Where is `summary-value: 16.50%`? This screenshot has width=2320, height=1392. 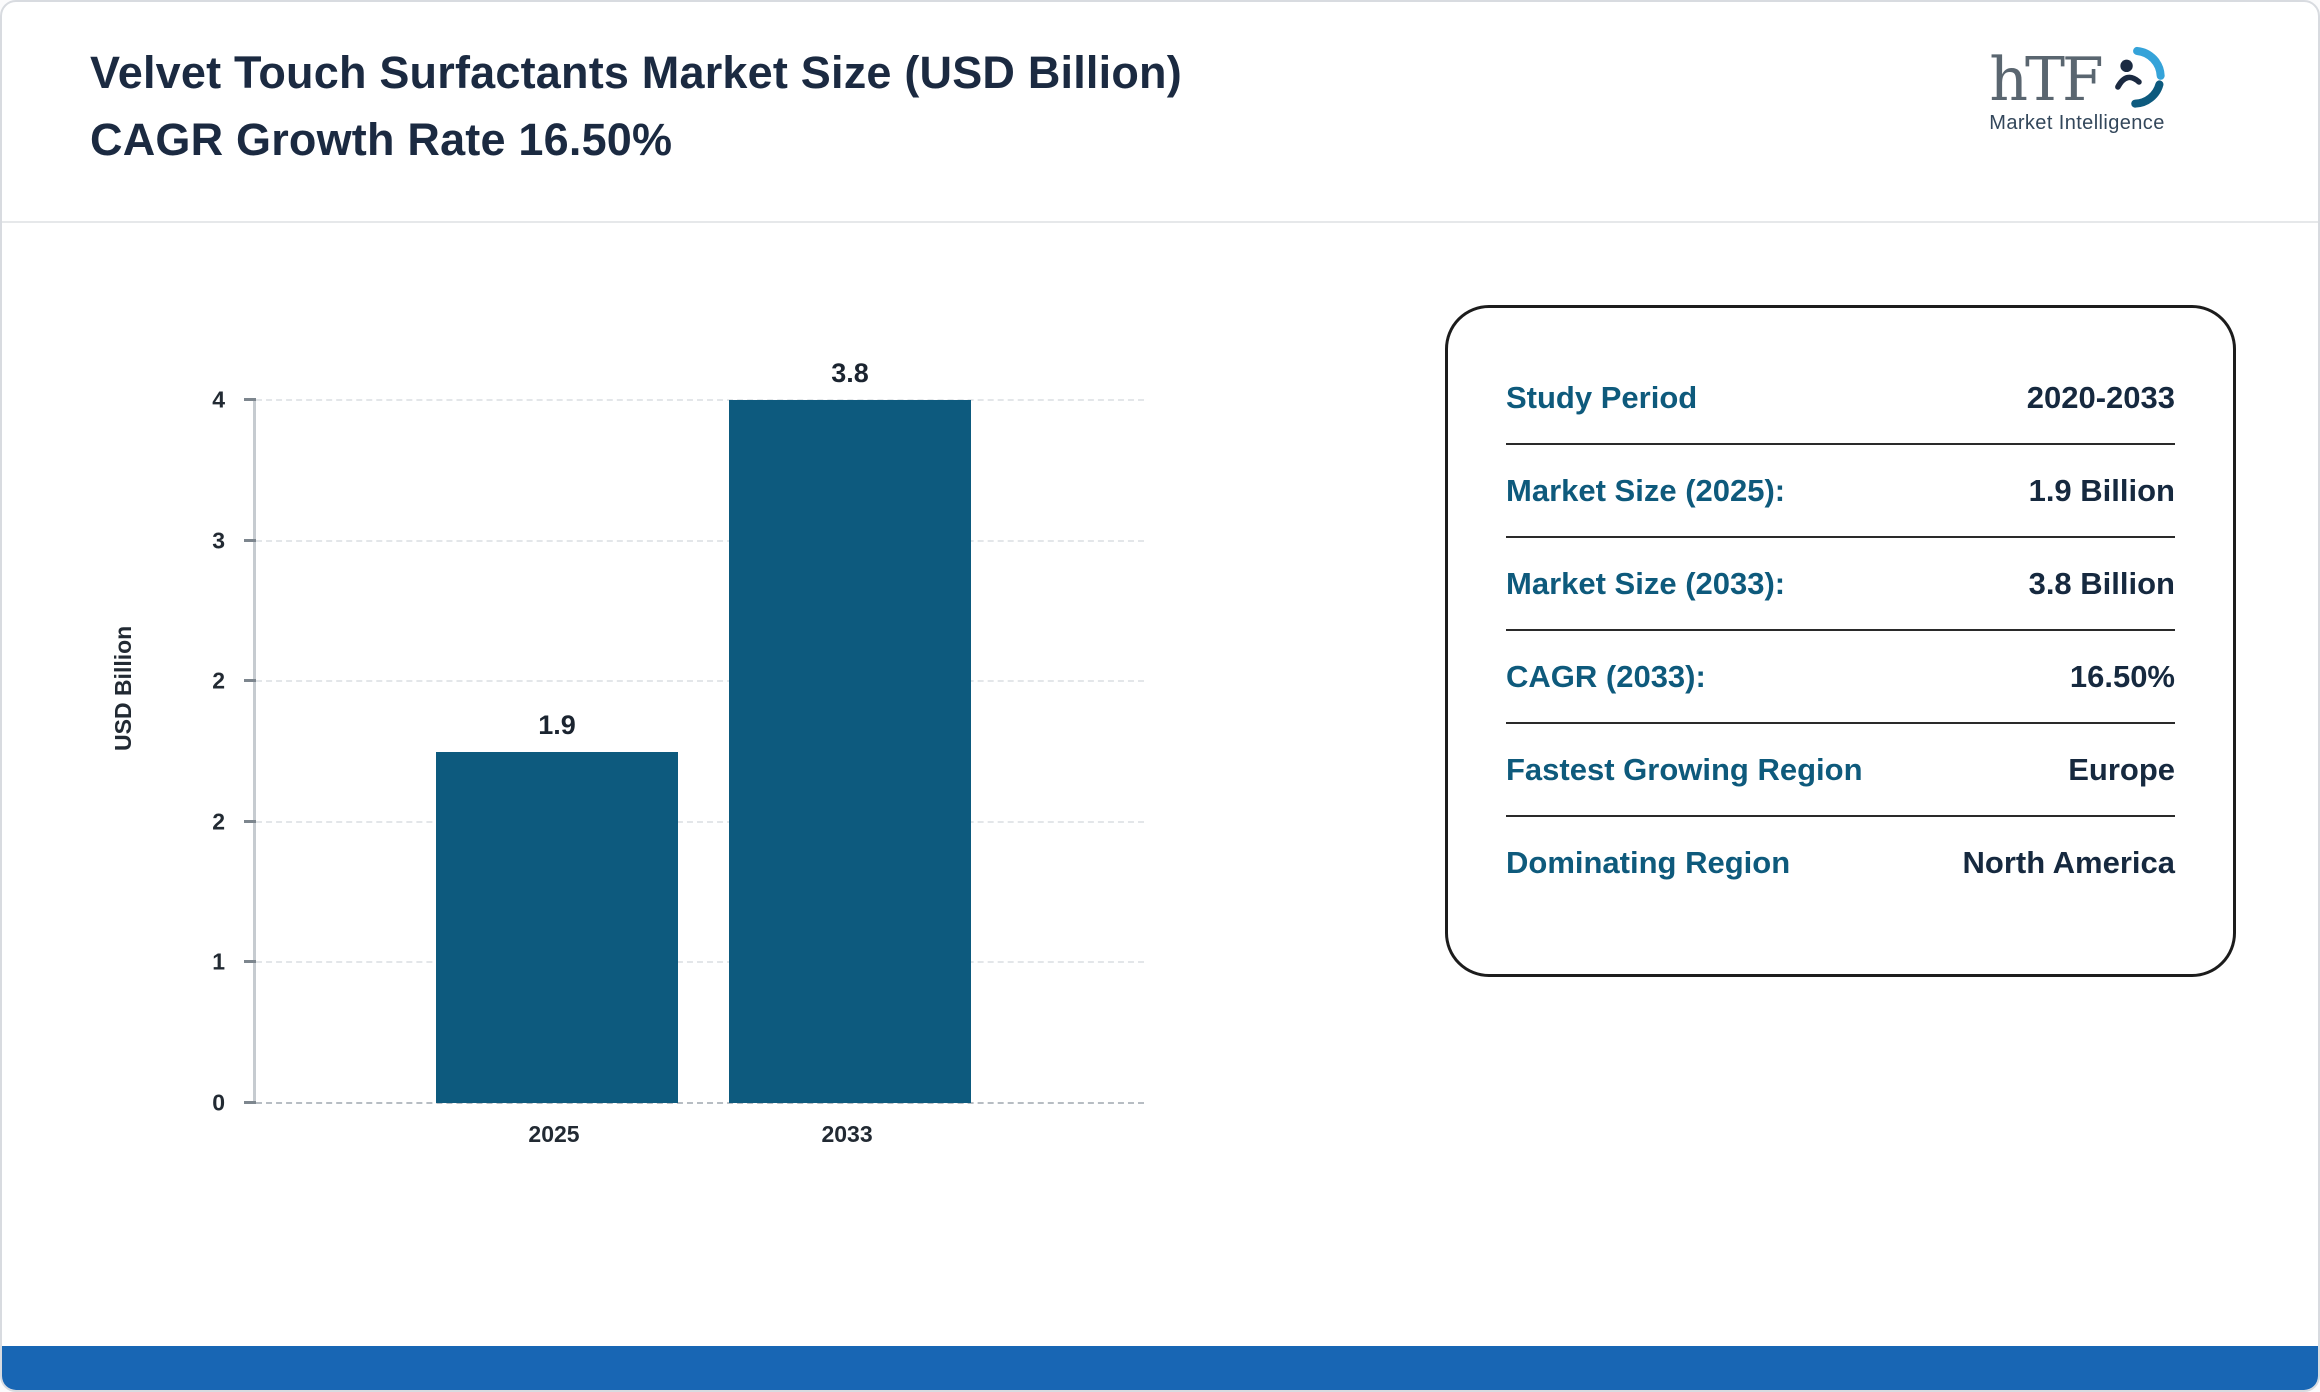
summary-value: 16.50% is located at coordinates (2122, 676).